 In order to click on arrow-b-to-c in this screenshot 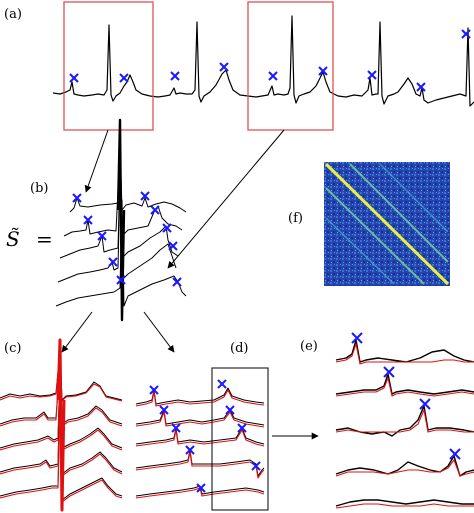, I will do `click(77, 332)`.